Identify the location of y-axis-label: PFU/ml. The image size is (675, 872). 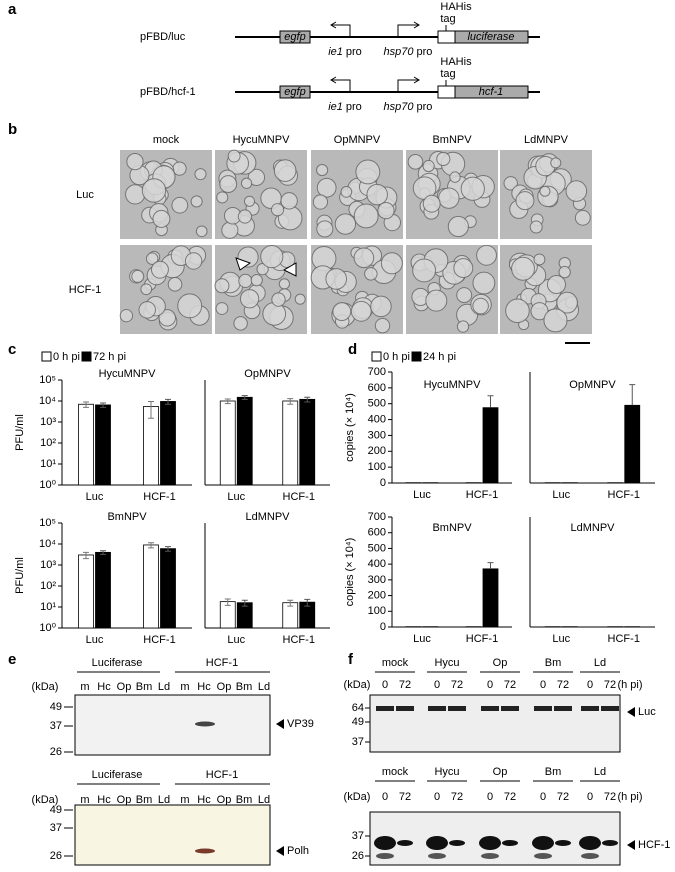
(20, 432).